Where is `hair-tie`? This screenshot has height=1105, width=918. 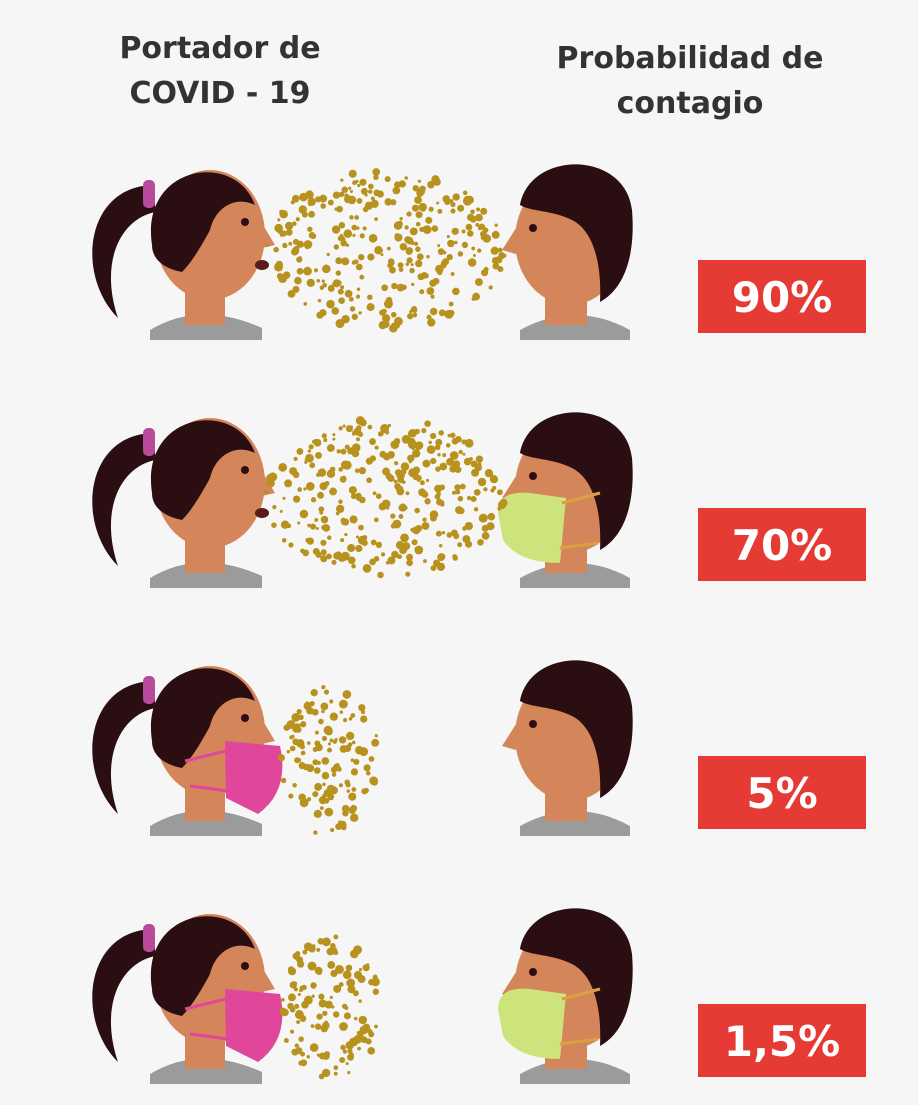
hair-tie is located at coordinates (149, 938).